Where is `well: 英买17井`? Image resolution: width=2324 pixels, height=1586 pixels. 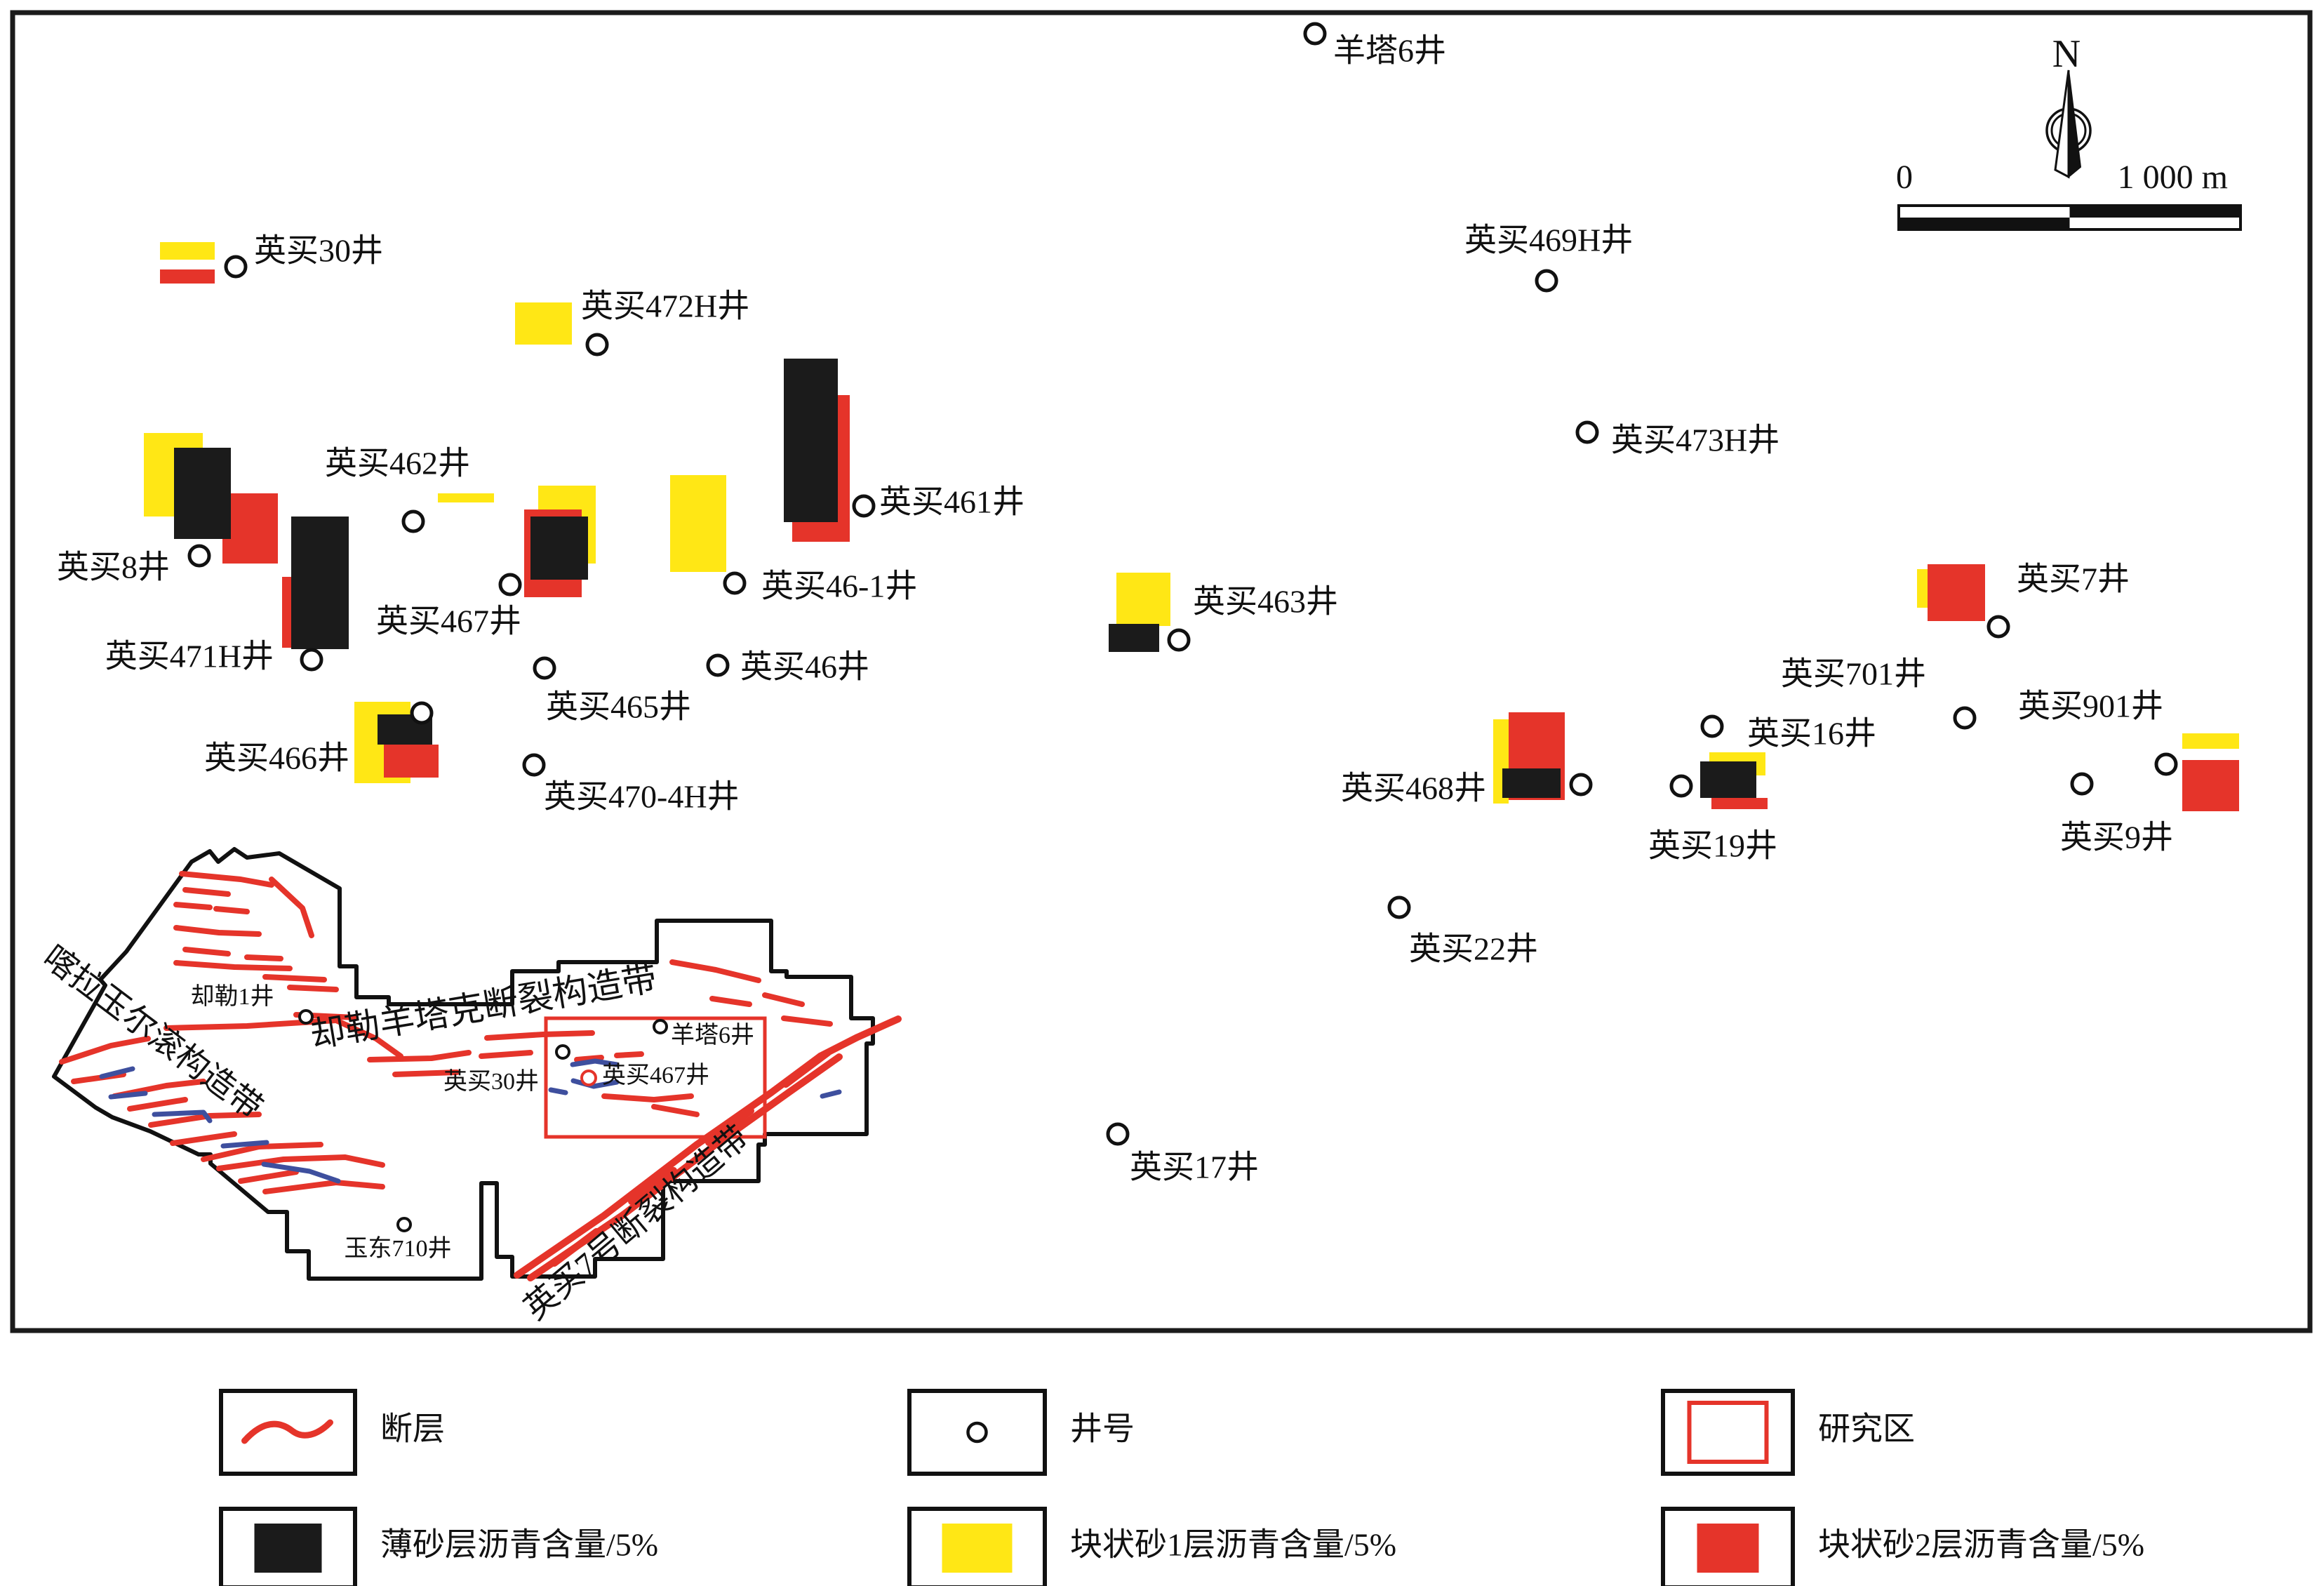 well: 英买17井 is located at coordinates (1182, 1153).